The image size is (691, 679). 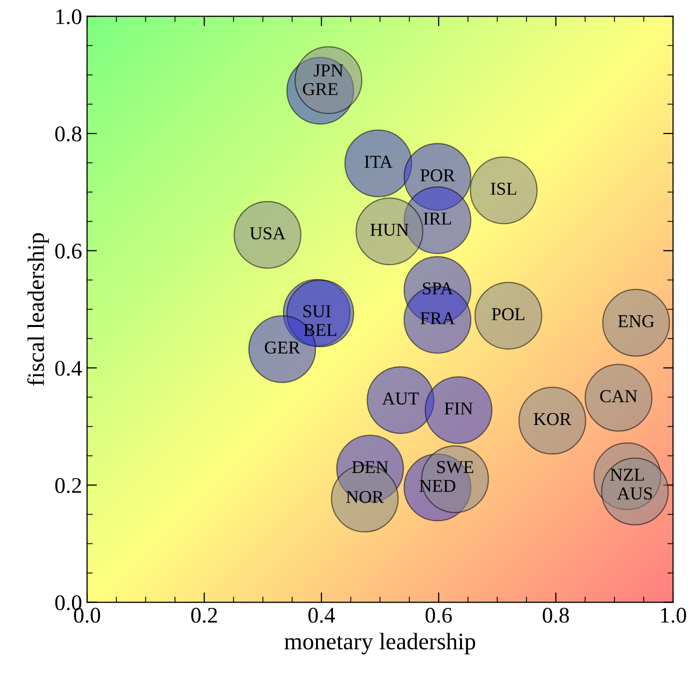 I want to click on data-label: SWE, so click(x=455, y=467).